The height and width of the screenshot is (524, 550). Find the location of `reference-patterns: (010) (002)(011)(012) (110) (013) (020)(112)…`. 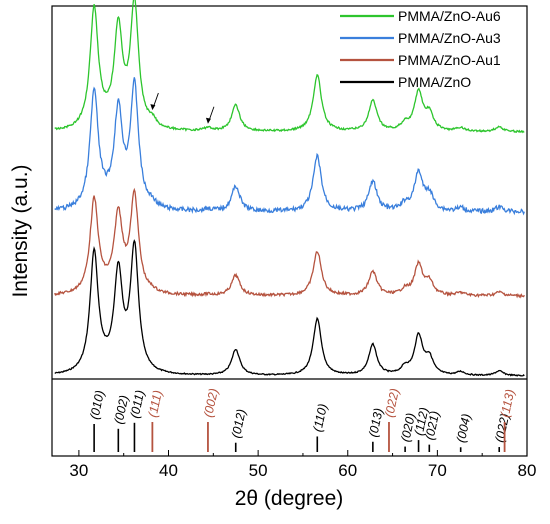

reference-patterns: (010) (002)(011)(012) (110) (013) (020)(112)… is located at coordinates (302, 419).